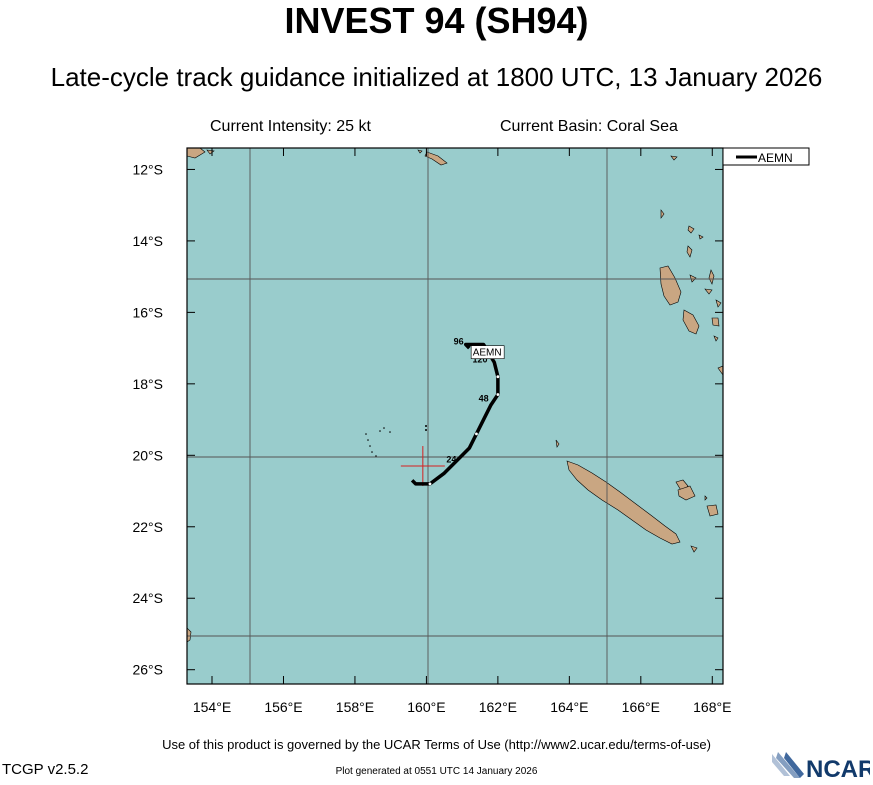 The image size is (873, 785). What do you see at coordinates (451, 459) in the screenshot?
I see `track-hour-label: 24` at bounding box center [451, 459].